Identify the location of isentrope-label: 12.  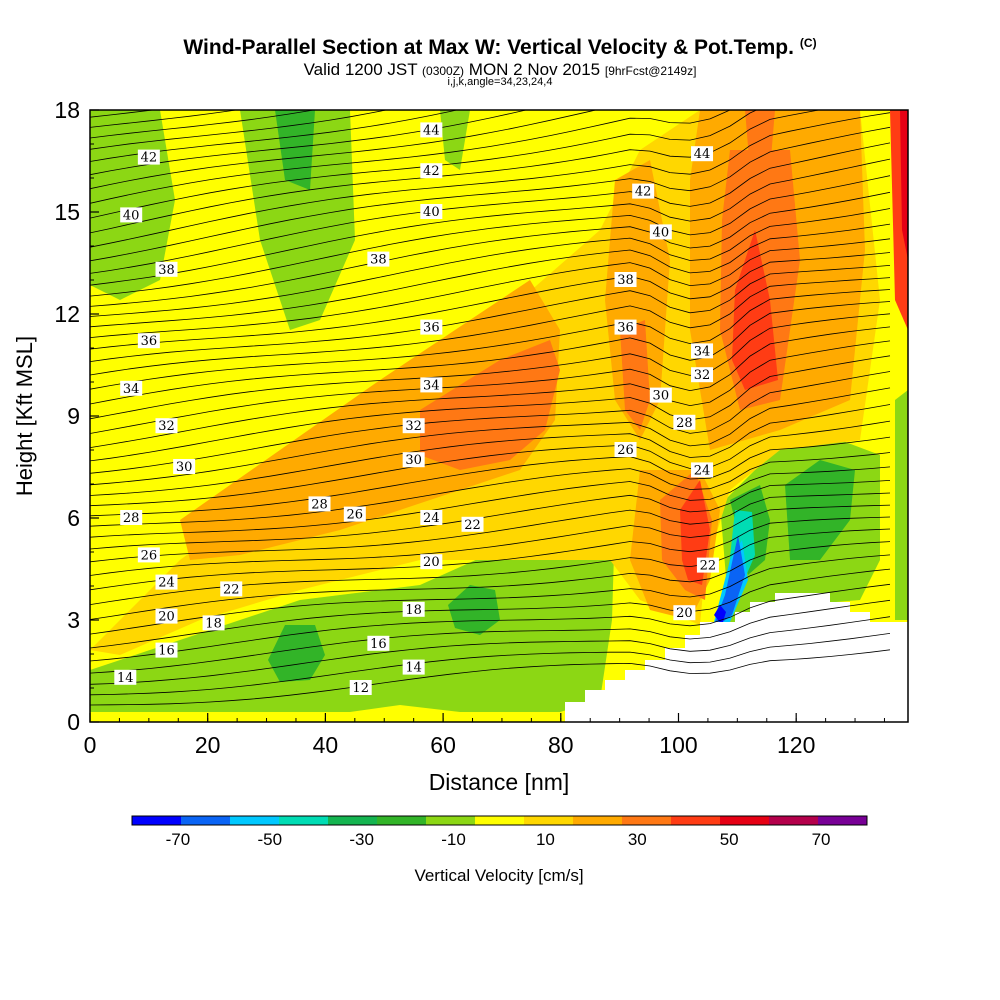
(360, 688).